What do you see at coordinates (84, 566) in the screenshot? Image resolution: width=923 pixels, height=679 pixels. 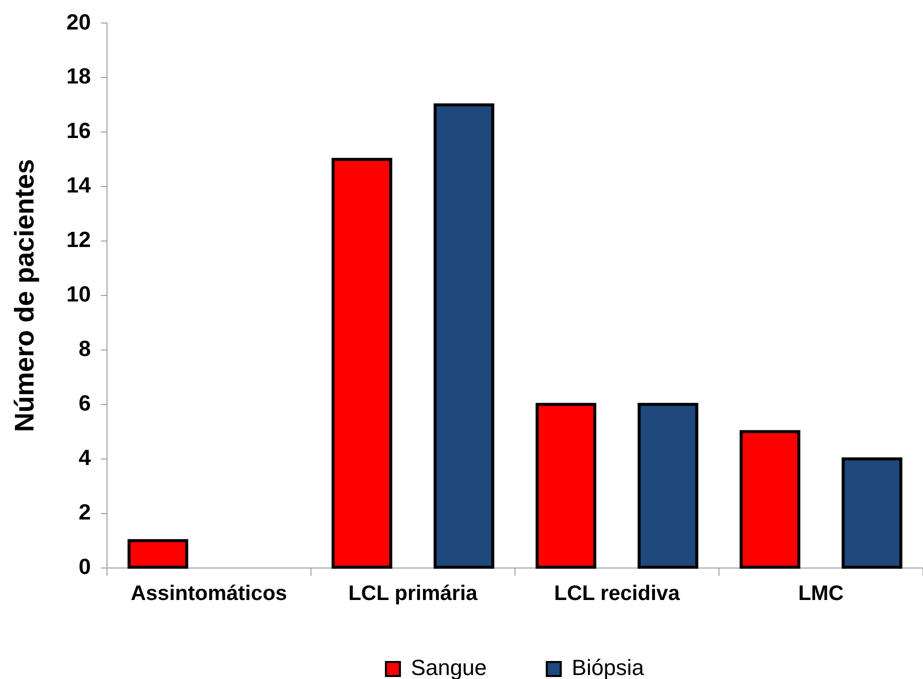 I see `y-tick-label: 0` at bounding box center [84, 566].